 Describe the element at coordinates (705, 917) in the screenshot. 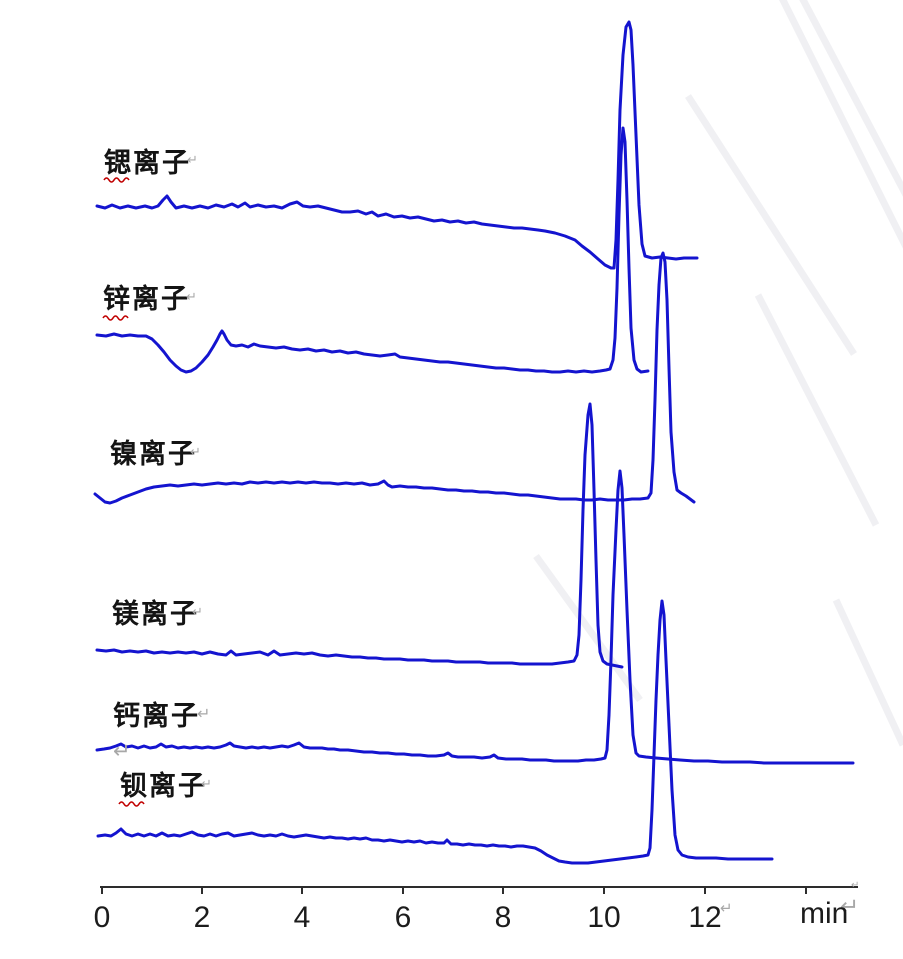

I see `axis-tick-label: 12` at that location.